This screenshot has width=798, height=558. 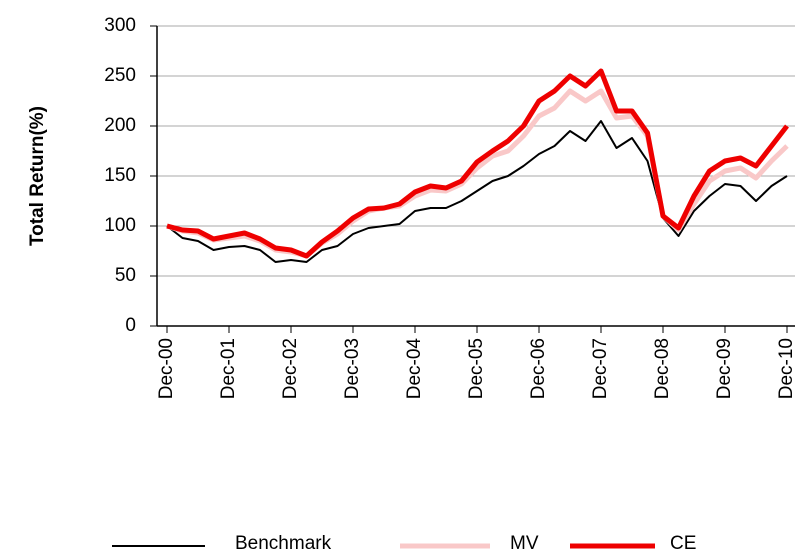 What do you see at coordinates (37, 176) in the screenshot?
I see `y-axis-label: Total Return(%)` at bounding box center [37, 176].